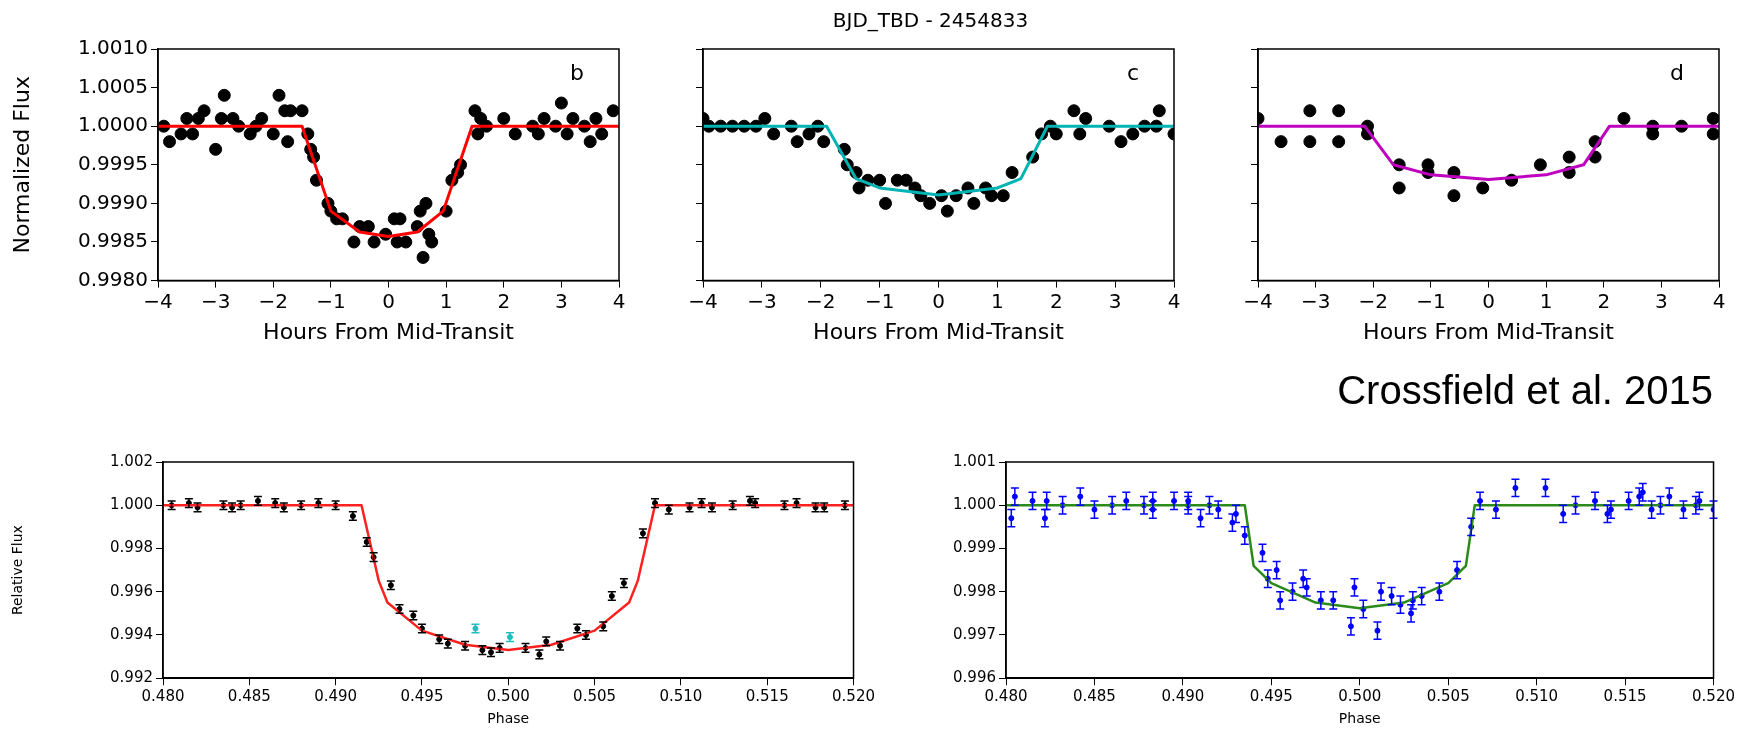 This screenshot has width=1742, height=739. I want to click on y-tick-label: 0.994, so click(131, 633).